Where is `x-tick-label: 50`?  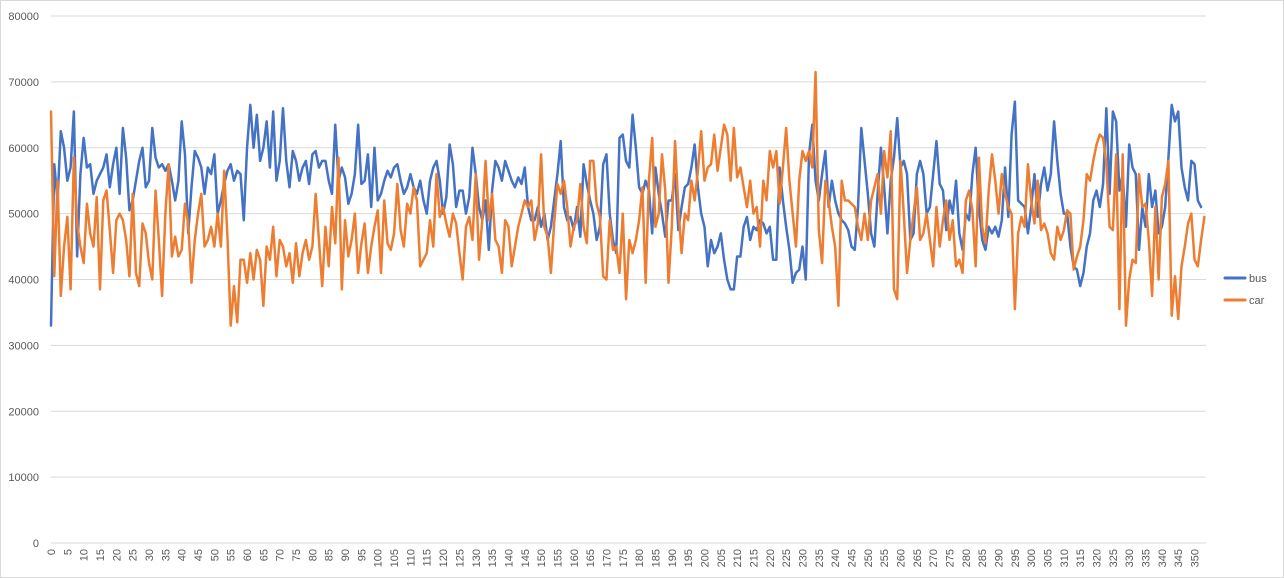
x-tick-label: 50 is located at coordinates (215, 555).